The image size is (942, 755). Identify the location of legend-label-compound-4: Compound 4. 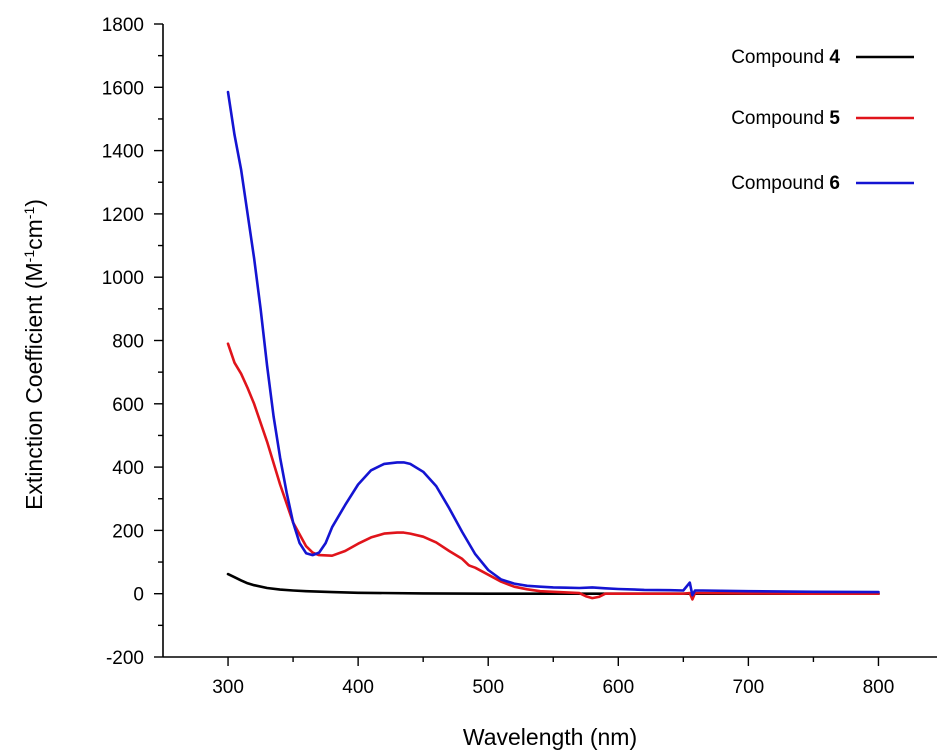
(785, 57).